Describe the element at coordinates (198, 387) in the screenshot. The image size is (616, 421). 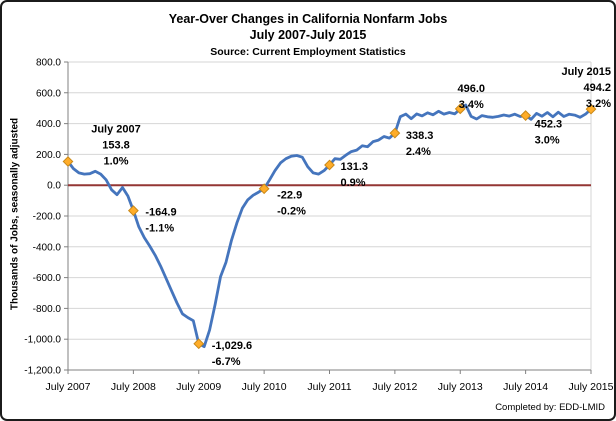
I see `x-tick-label: July 2009` at that location.